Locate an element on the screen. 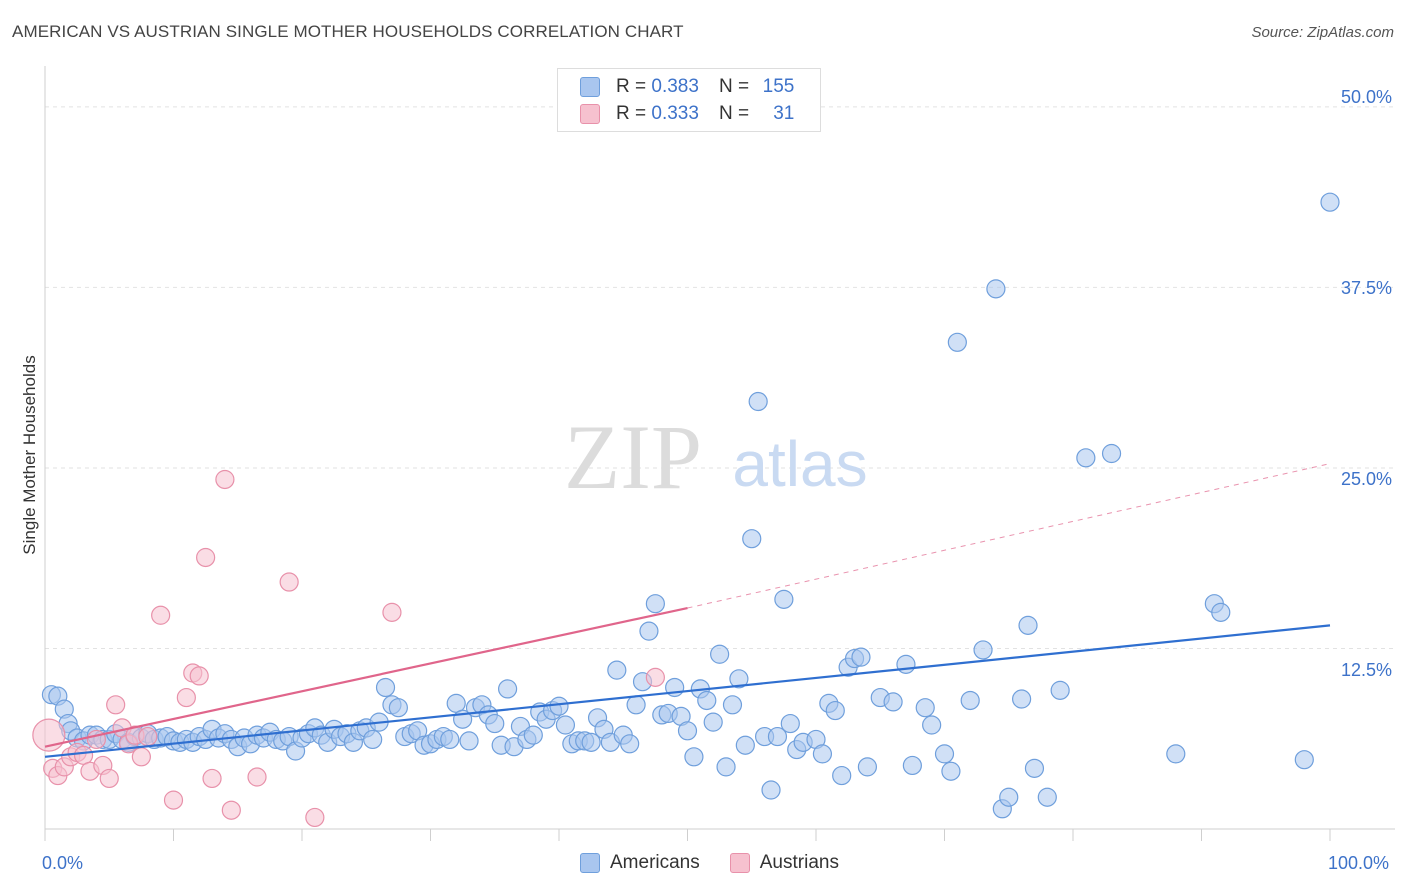 Image resolution: width=1406 pixels, height=892 pixels. x-tick-label-max: 100.0% is located at coordinates (1359, 863).